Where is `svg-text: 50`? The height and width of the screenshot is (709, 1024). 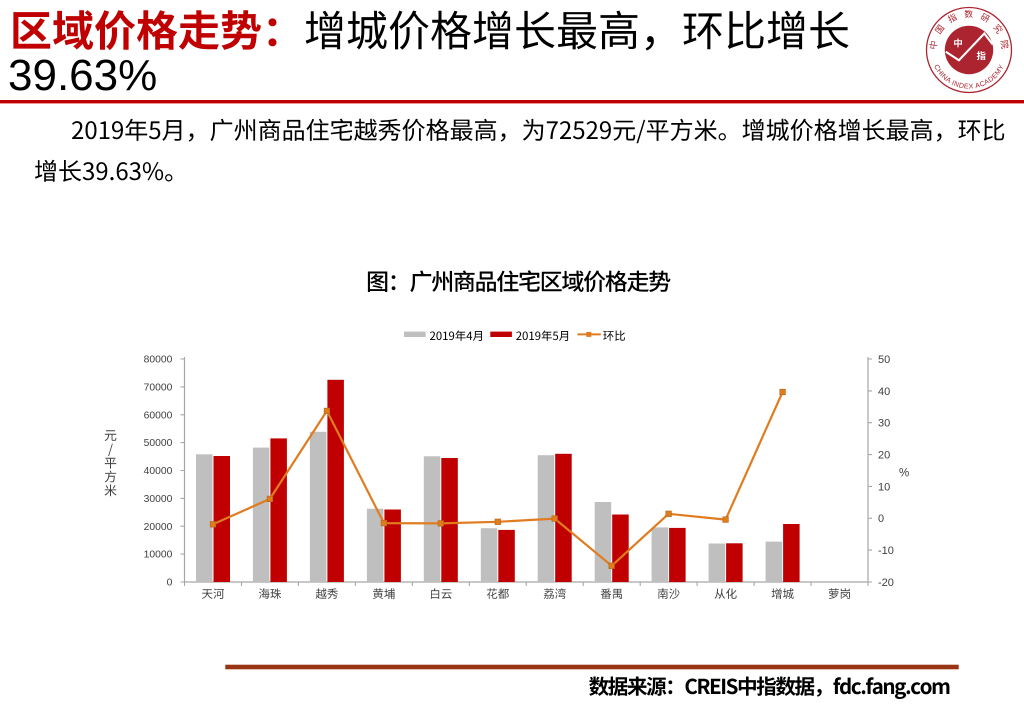
svg-text: 50 is located at coordinates (884, 360).